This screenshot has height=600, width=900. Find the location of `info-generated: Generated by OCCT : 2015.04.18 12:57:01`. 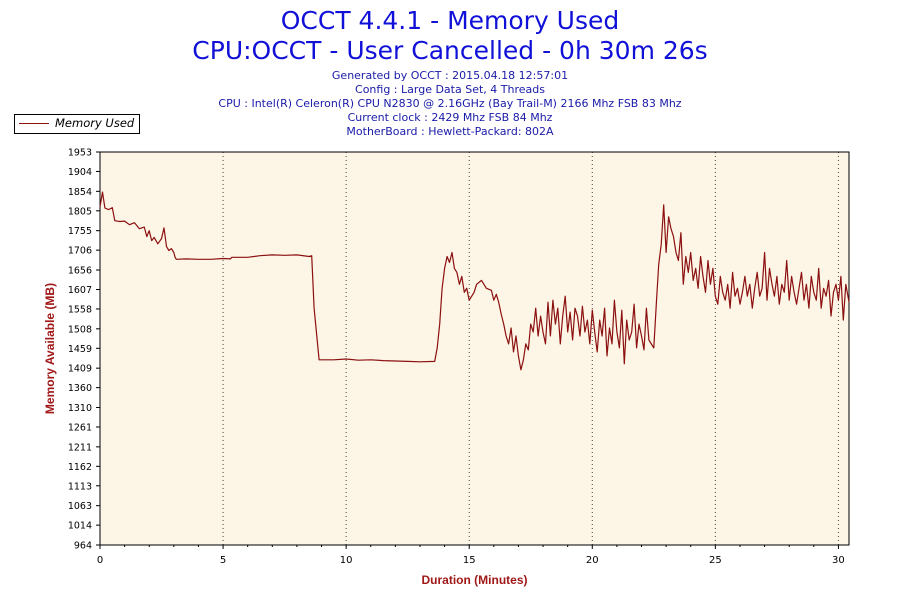

info-generated: Generated by OCCT : 2015.04.18 12:57:01 is located at coordinates (450, 75).